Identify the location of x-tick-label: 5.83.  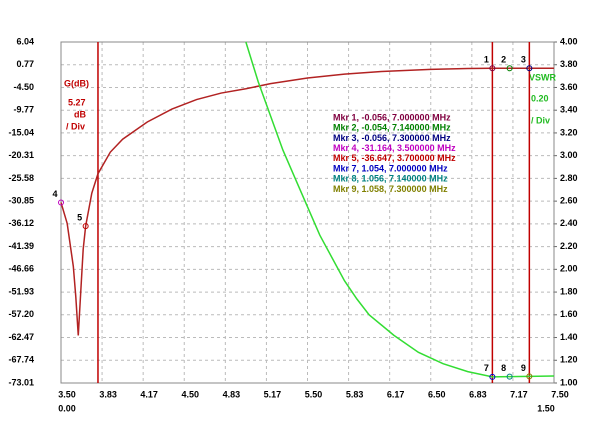
(355, 394).